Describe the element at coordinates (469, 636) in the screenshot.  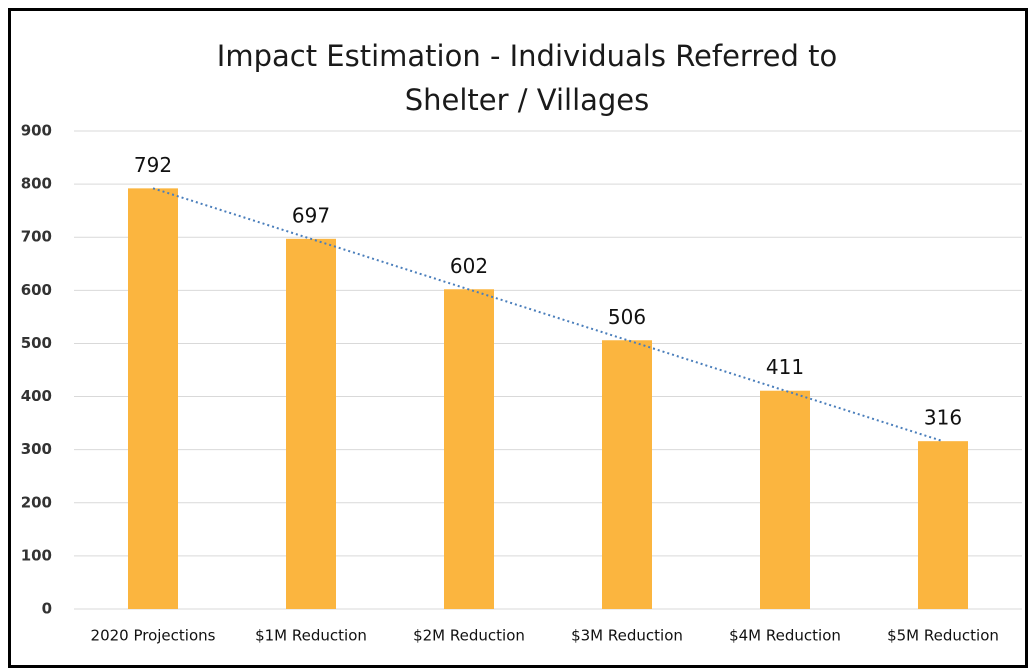
I see `x-tick-label: $2M Reduction` at that location.